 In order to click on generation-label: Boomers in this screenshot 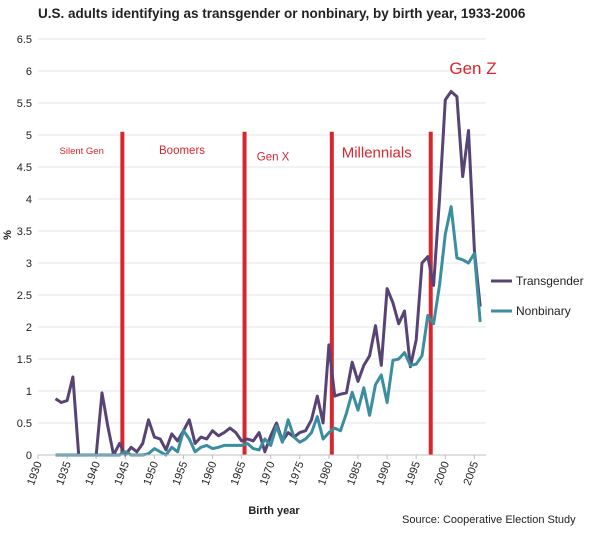, I will do `click(182, 151)`.